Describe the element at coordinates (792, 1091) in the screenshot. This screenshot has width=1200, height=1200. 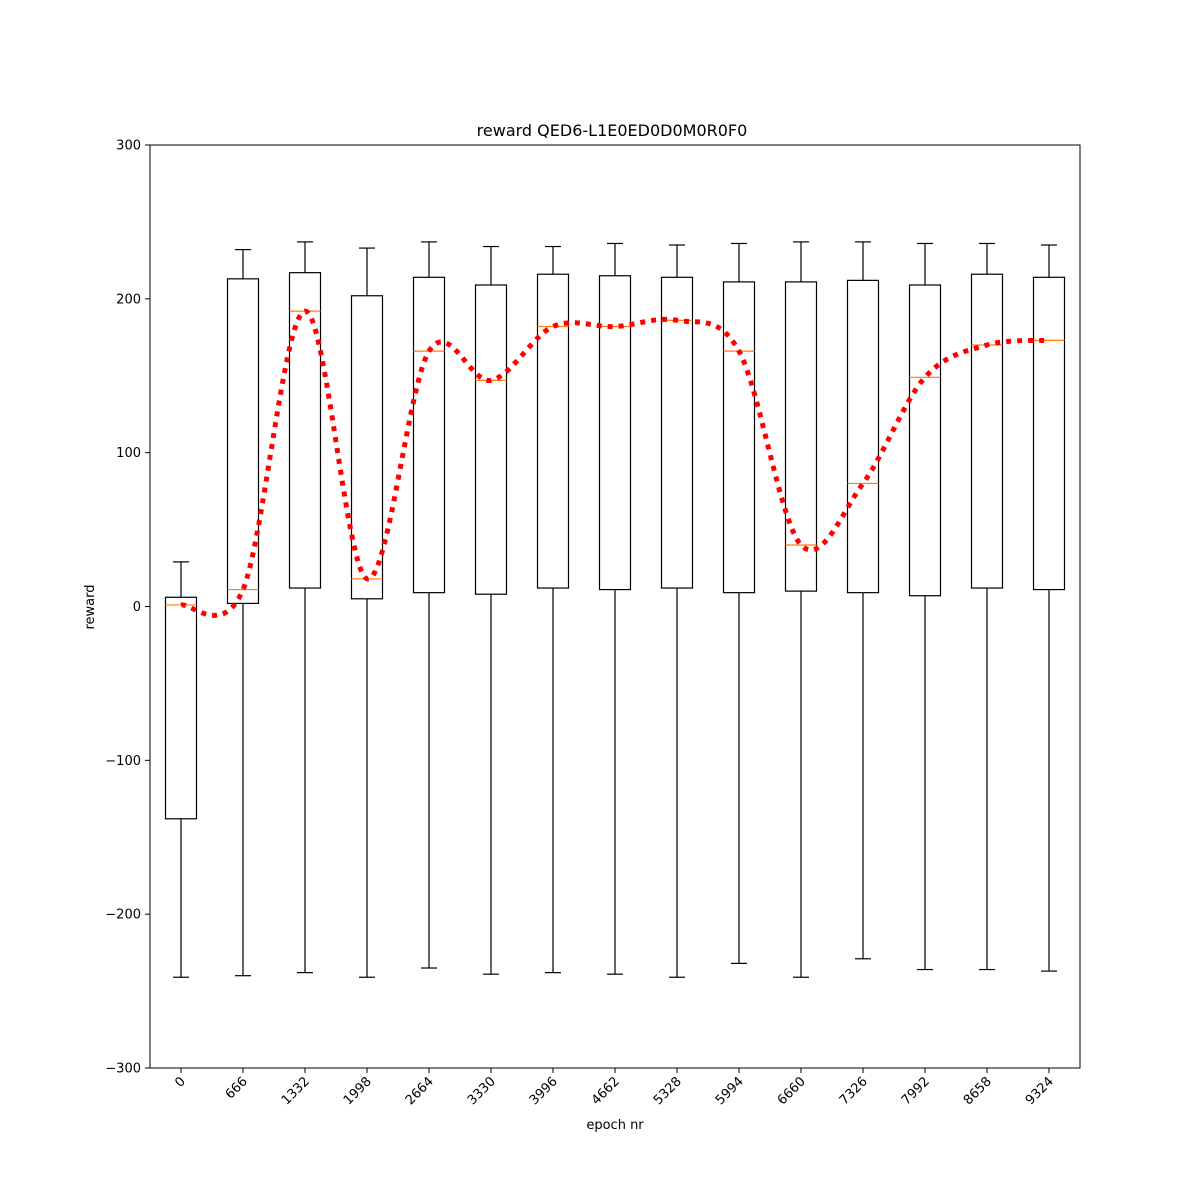
I see `x-tick-label: 6660` at that location.